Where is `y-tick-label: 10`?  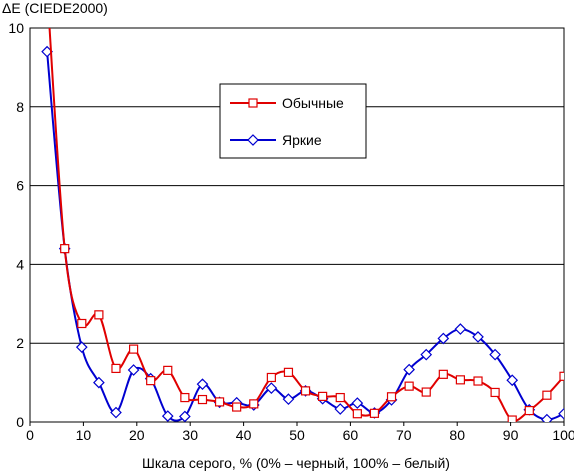
y-tick-label: 10 is located at coordinates (16, 28).